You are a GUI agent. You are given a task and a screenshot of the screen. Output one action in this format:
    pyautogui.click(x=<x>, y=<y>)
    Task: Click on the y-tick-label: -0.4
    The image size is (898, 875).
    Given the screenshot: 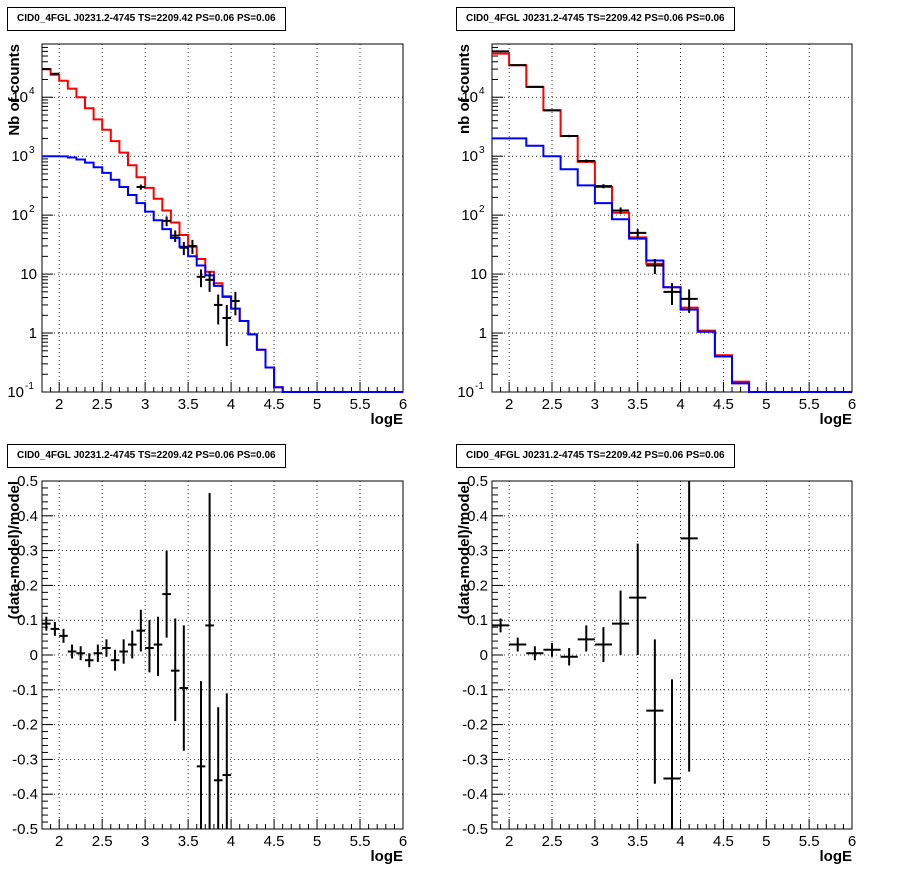 What is the action you would take?
    pyautogui.click(x=475, y=794)
    